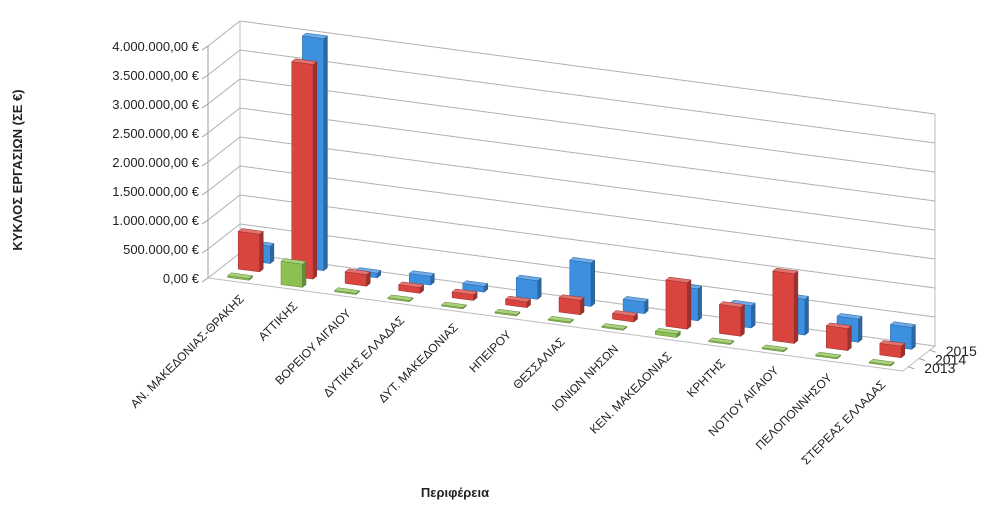 This screenshot has height=506, width=995. I want to click on y-tick-label: 2.000.000,00 €, so click(156, 162).